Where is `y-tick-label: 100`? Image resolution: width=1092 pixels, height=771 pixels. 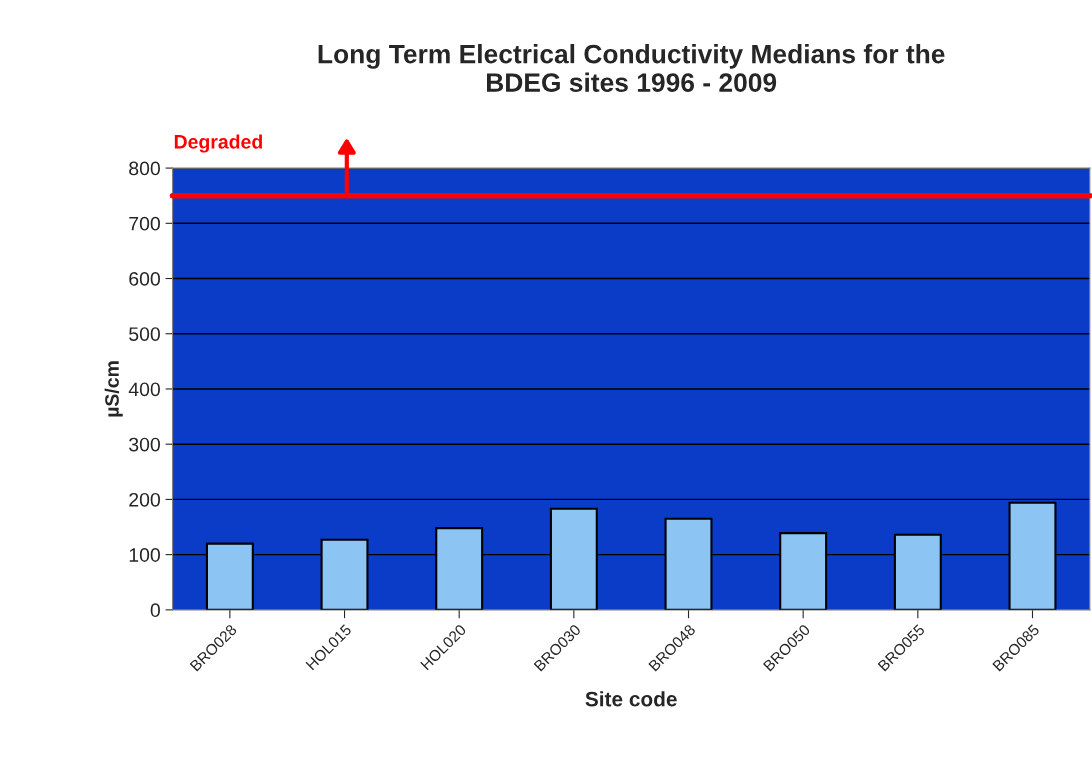 y-tick-label: 100 is located at coordinates (144, 555).